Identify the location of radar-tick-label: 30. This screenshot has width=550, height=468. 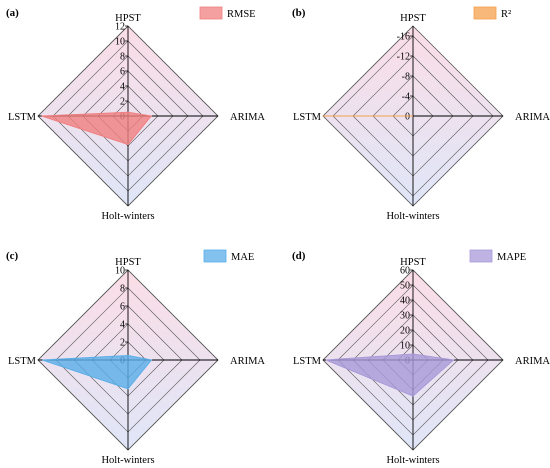
(405, 316).